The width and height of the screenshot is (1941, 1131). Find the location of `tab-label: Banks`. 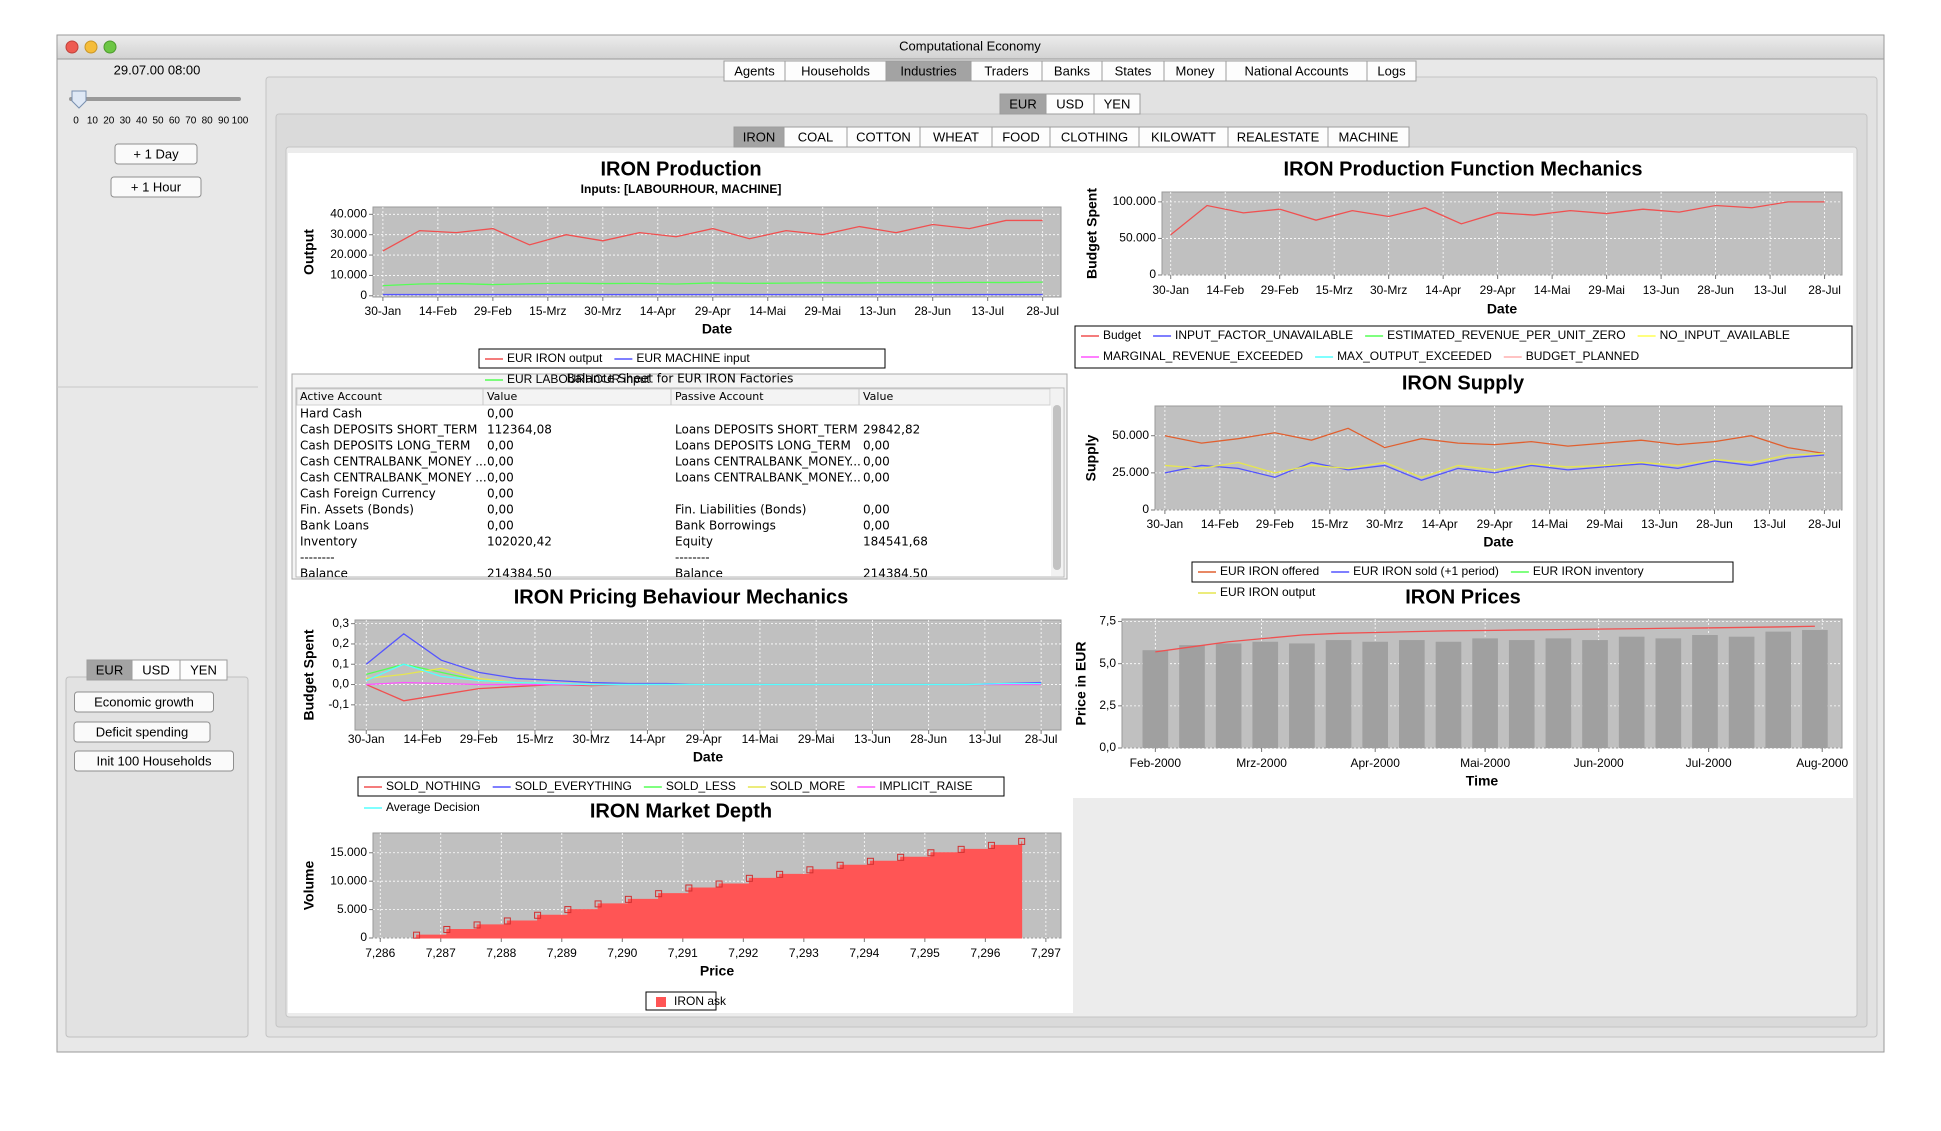

tab-label: Banks is located at coordinates (1072, 70).